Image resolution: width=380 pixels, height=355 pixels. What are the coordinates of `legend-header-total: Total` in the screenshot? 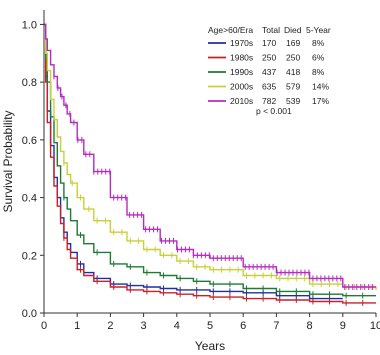 It's located at (271, 30).